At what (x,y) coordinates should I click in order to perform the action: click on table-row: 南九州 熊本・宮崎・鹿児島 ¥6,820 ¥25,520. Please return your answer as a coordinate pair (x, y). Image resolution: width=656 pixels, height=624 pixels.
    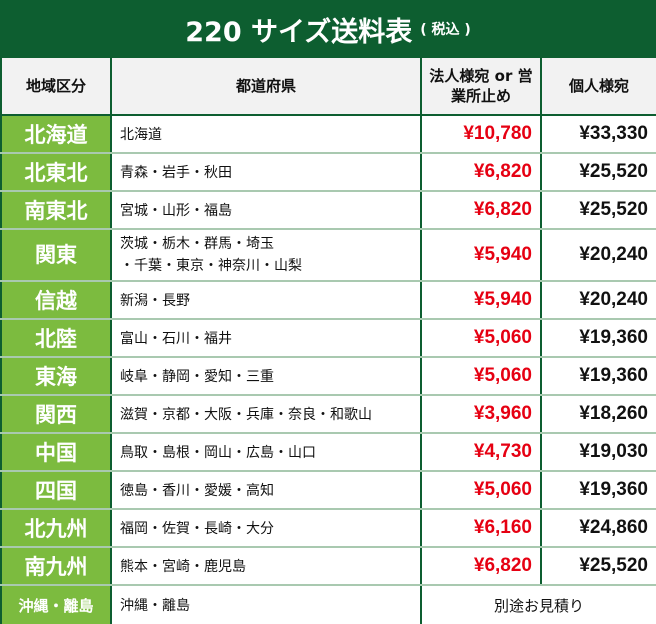
    Looking at the image, I should click on (328, 566).